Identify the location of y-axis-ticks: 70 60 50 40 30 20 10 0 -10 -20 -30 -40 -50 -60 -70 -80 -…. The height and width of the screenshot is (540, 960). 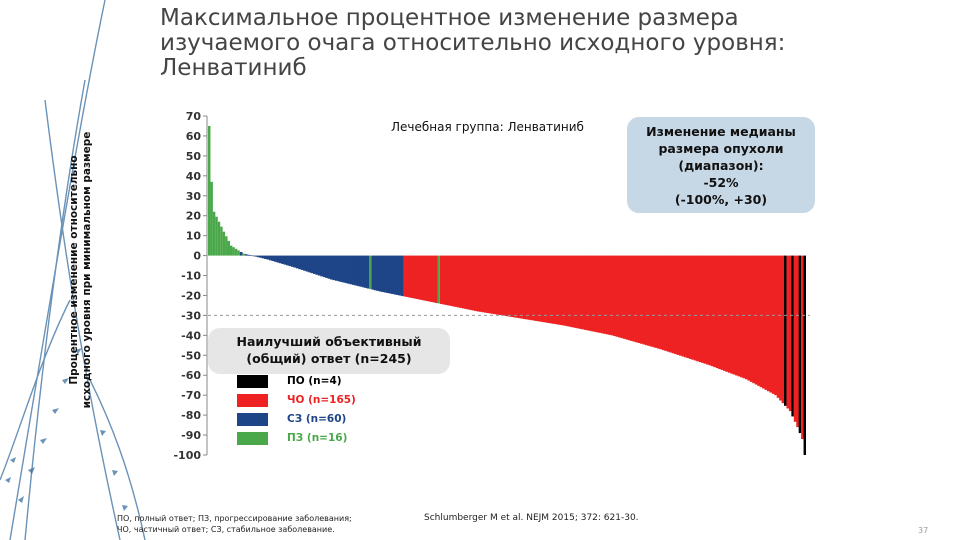
(190, 286).